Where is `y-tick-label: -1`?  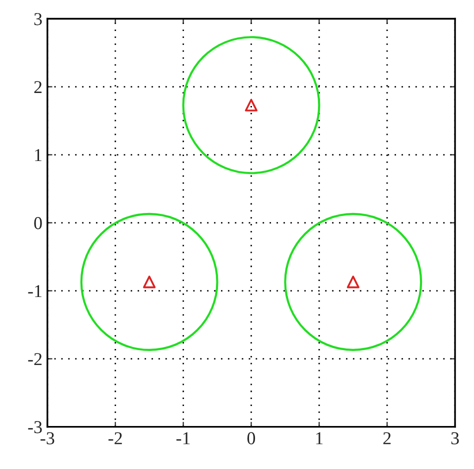 y-tick-label: -1 is located at coordinates (35, 291).